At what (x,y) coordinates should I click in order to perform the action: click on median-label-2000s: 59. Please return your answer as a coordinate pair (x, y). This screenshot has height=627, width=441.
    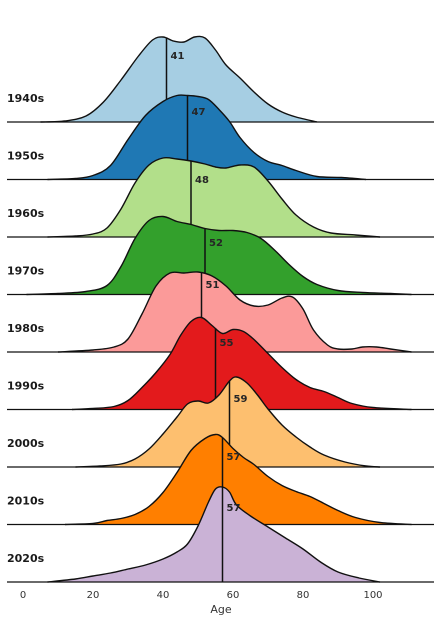
    Looking at the image, I should click on (241, 399).